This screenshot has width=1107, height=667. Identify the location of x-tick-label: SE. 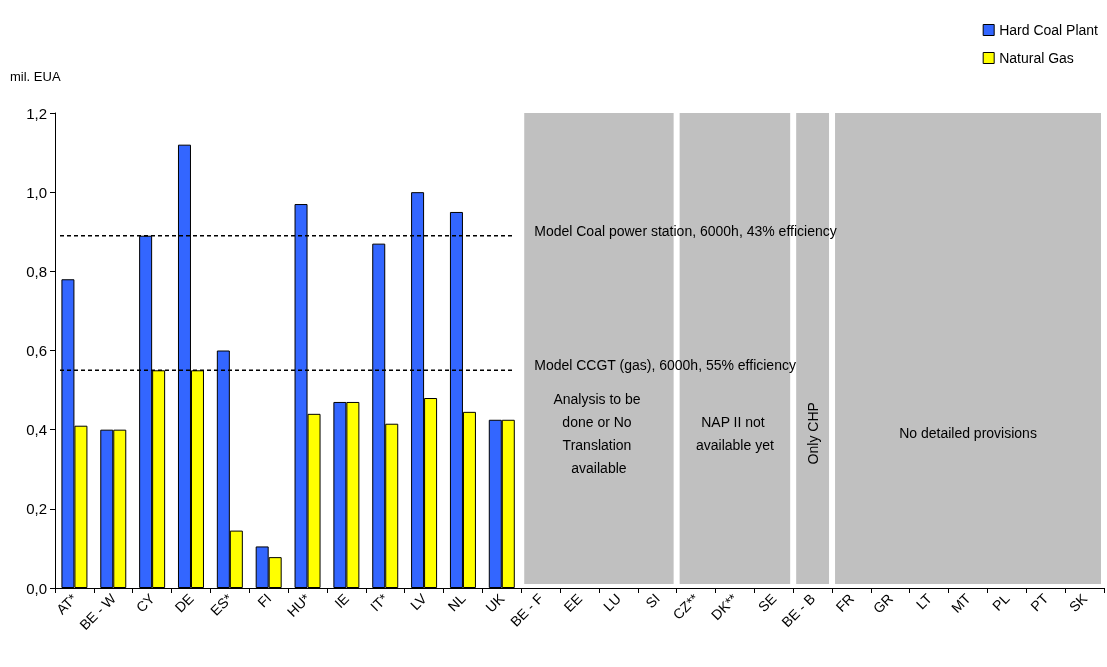
(767, 602).